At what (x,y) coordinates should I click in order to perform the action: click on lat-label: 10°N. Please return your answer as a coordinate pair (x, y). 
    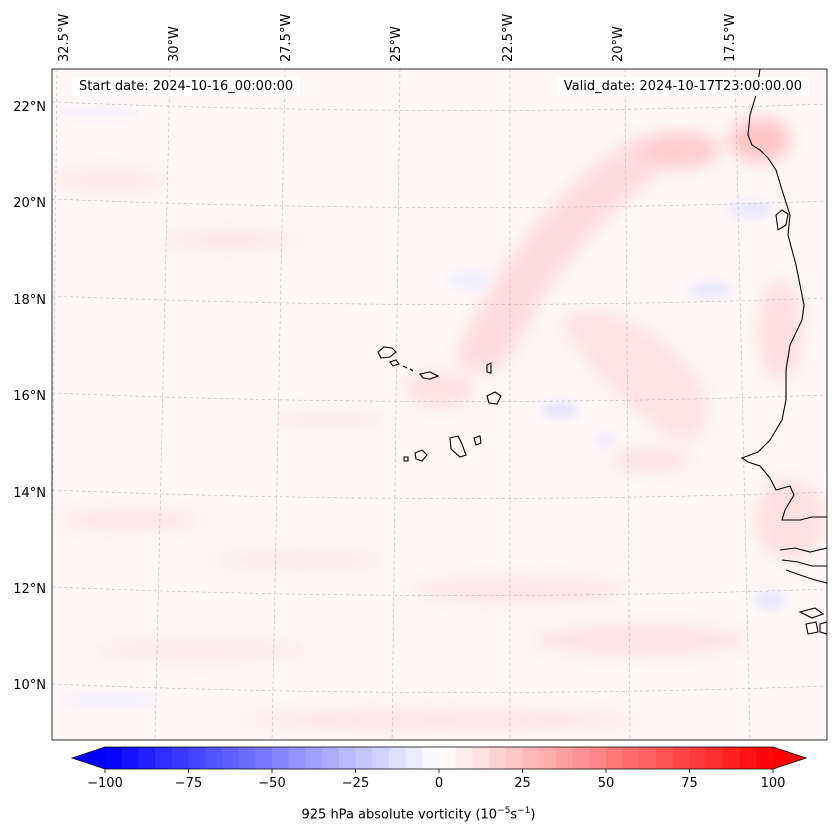
    Looking at the image, I should click on (29, 685).